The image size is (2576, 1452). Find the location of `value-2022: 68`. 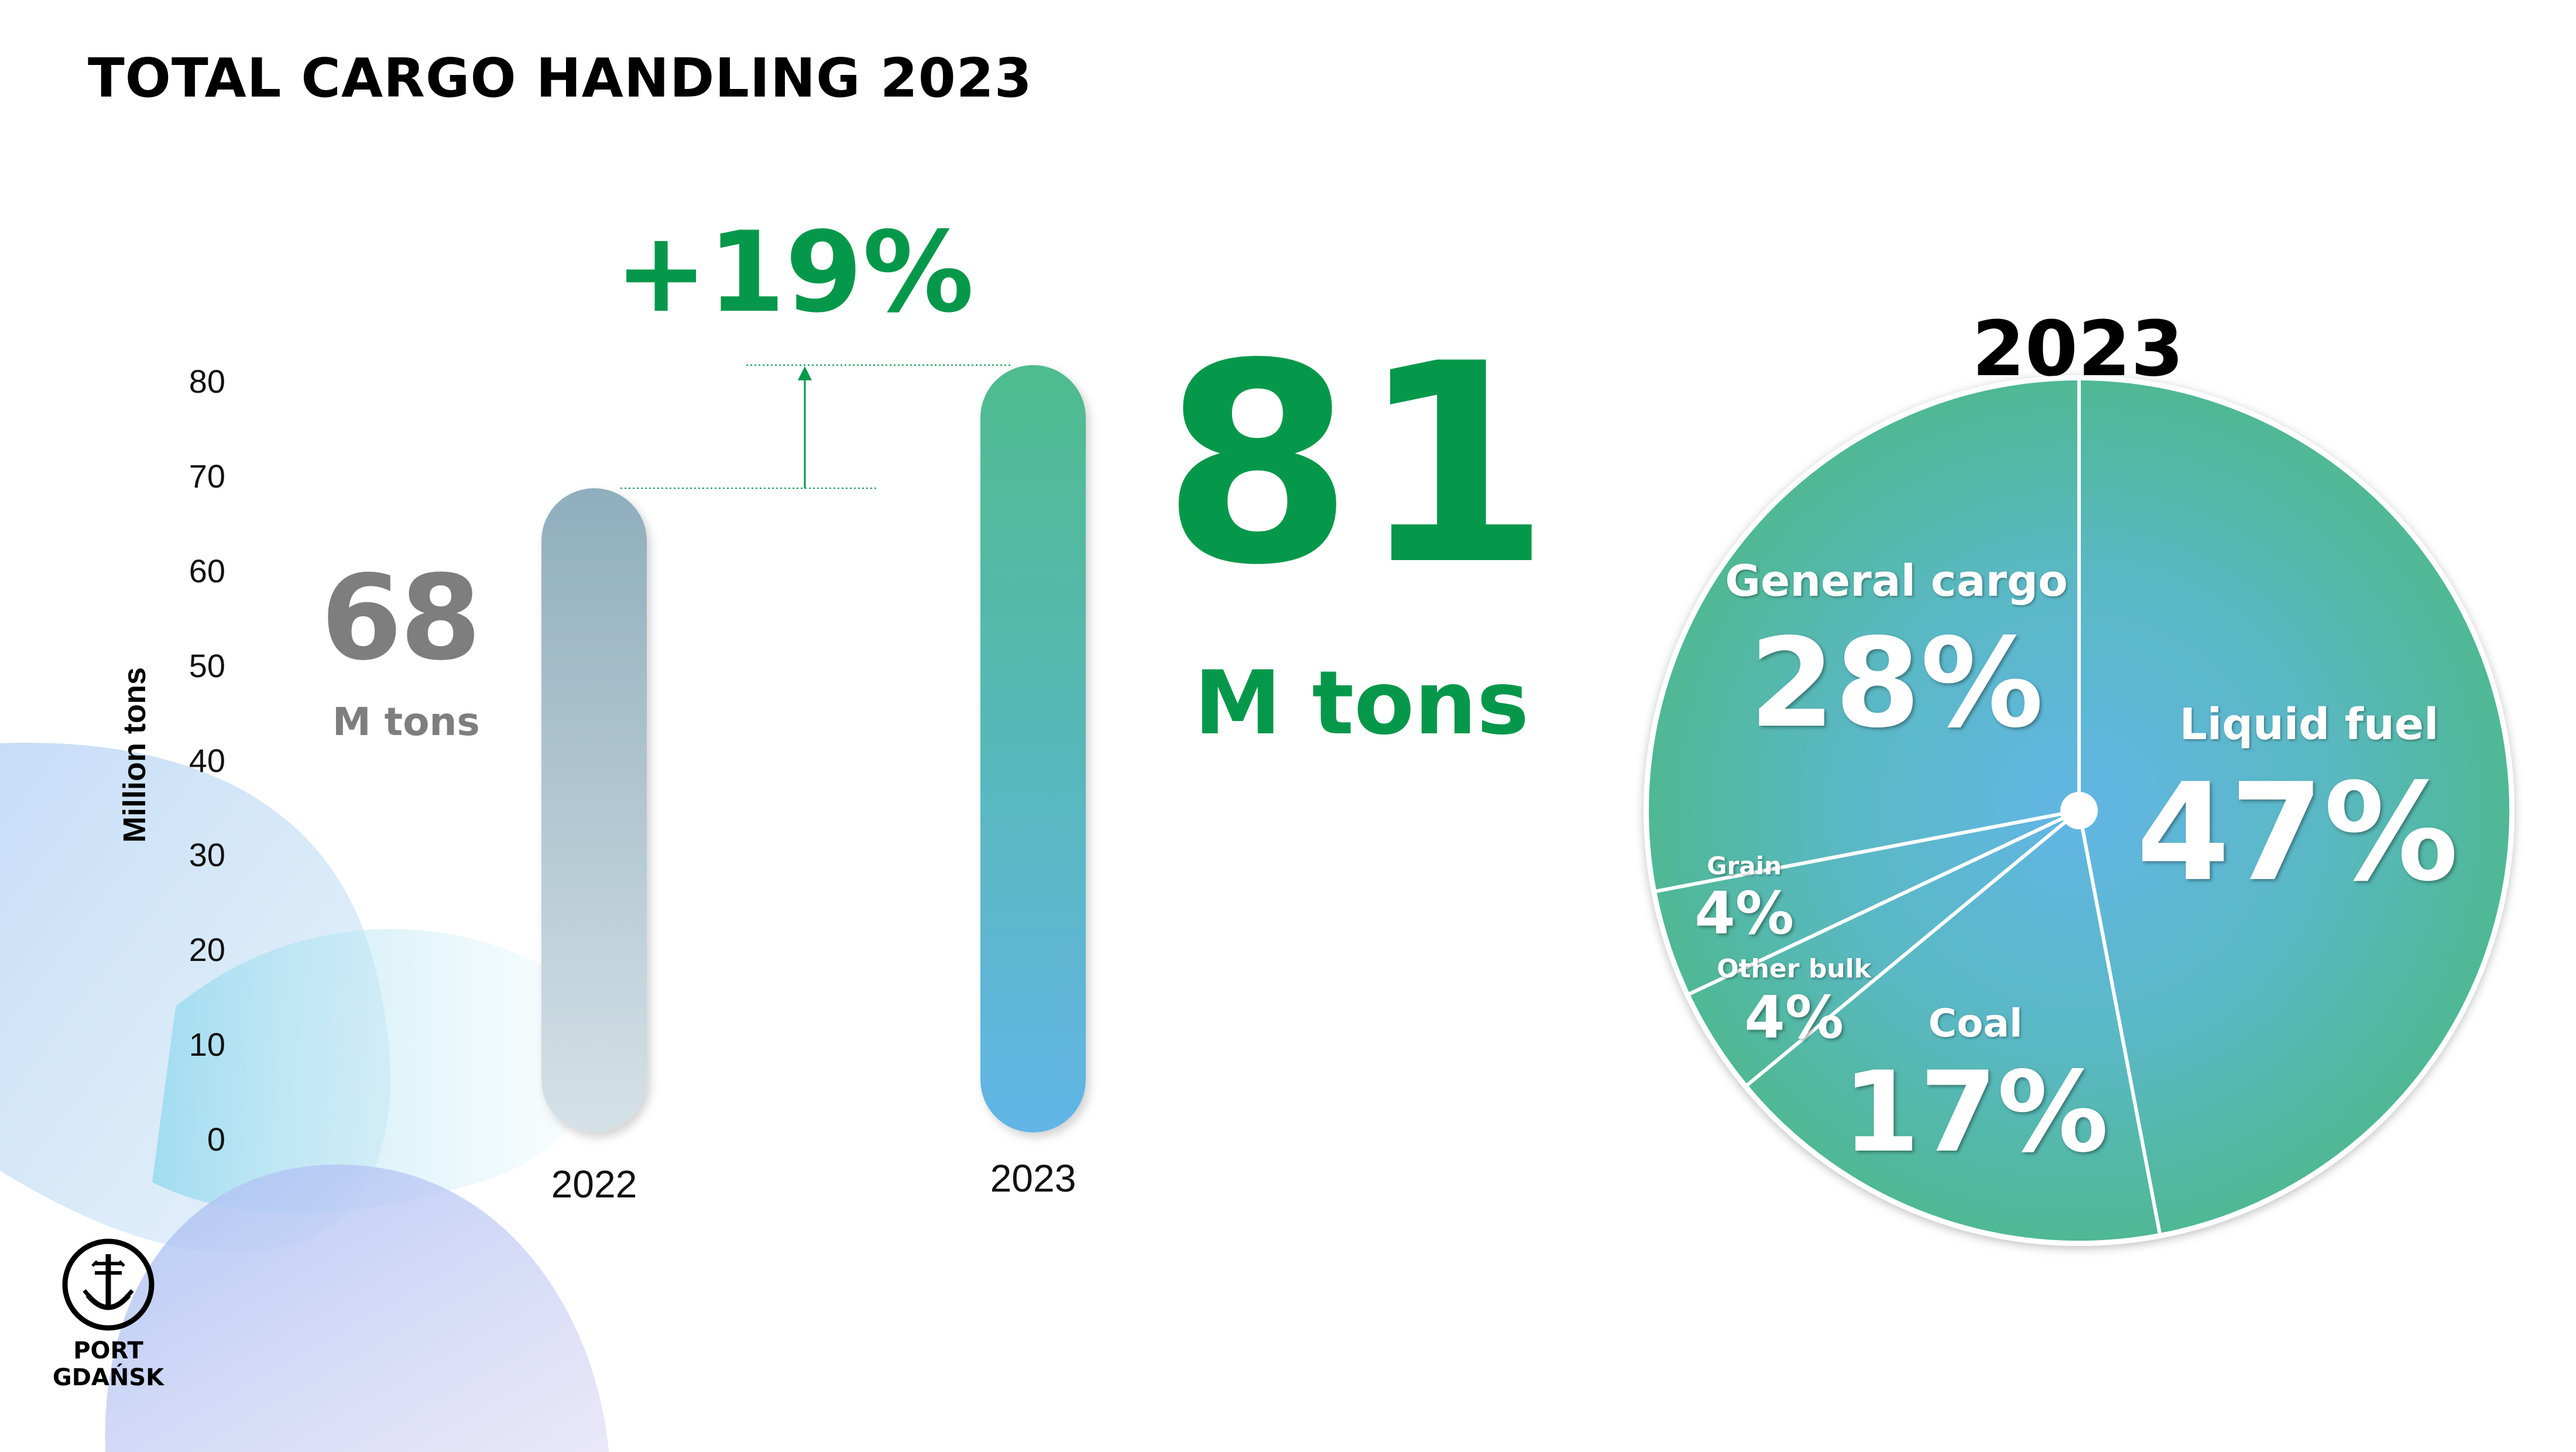

value-2022: 68 is located at coordinates (401, 618).